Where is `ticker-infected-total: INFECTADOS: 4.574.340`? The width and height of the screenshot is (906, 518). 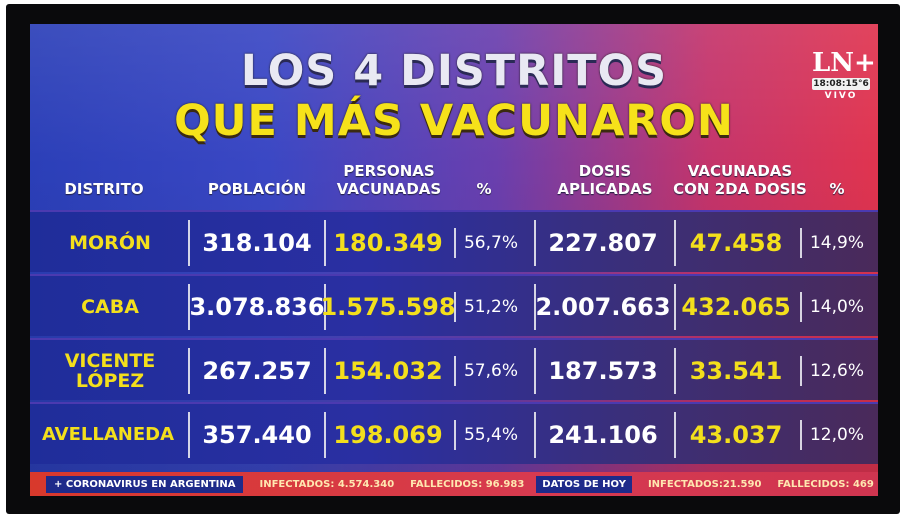 ticker-infected-total: INFECTADOS: 4.574.340 is located at coordinates (327, 484).